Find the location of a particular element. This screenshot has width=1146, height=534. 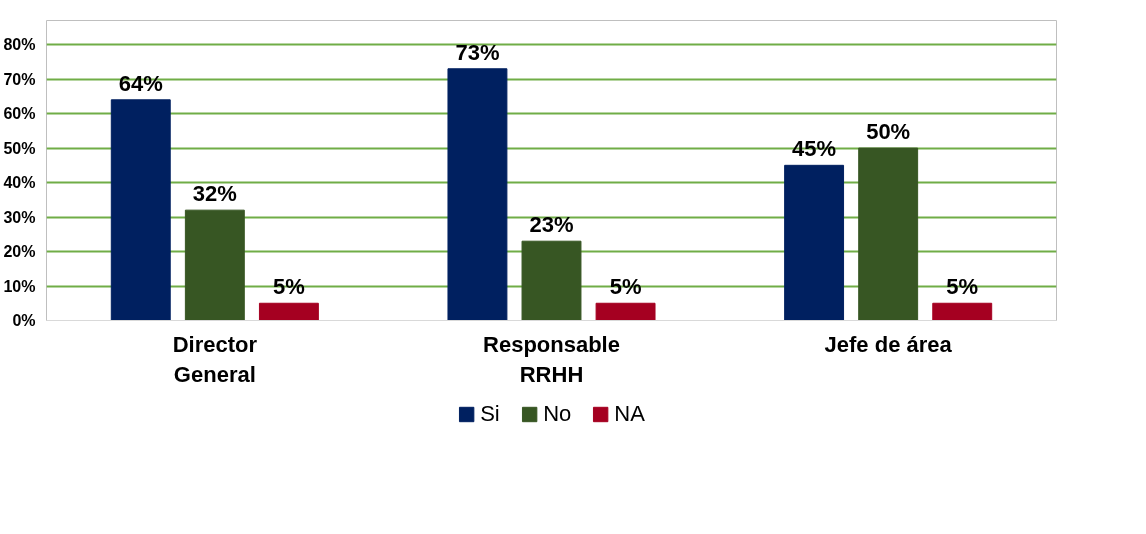

legend-label: No is located at coordinates (557, 414).